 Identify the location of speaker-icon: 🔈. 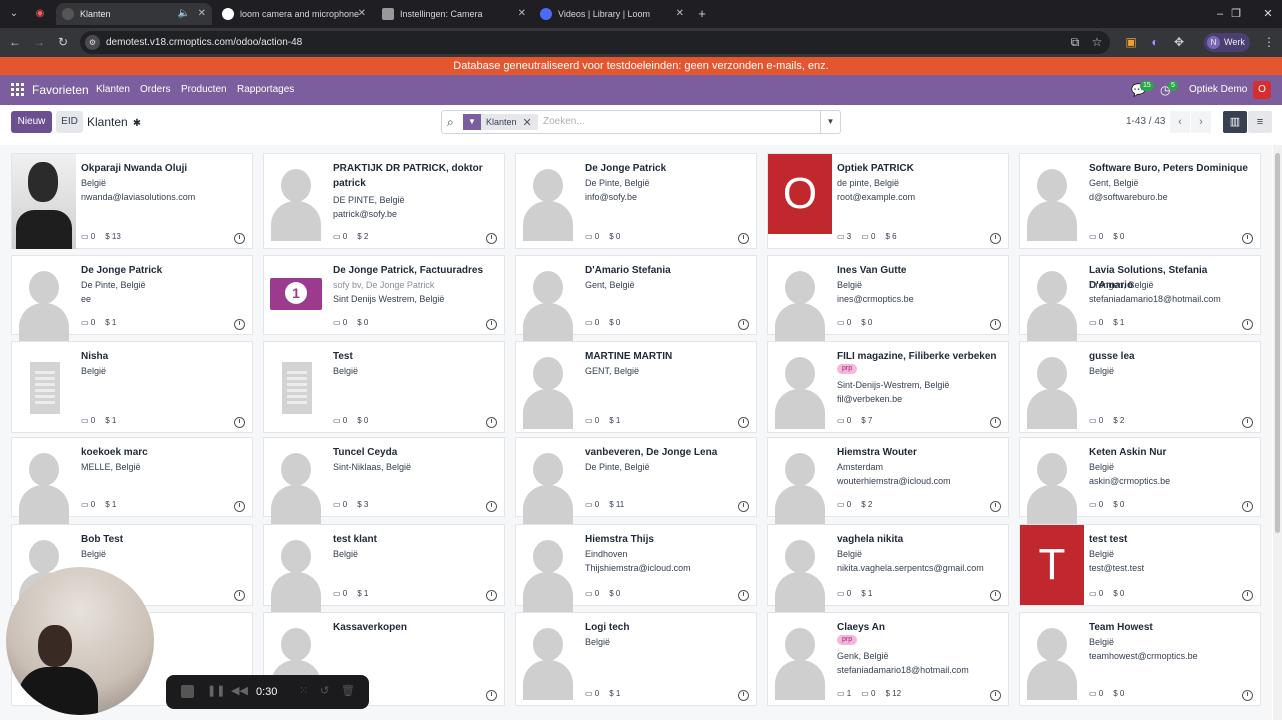
(183, 13).